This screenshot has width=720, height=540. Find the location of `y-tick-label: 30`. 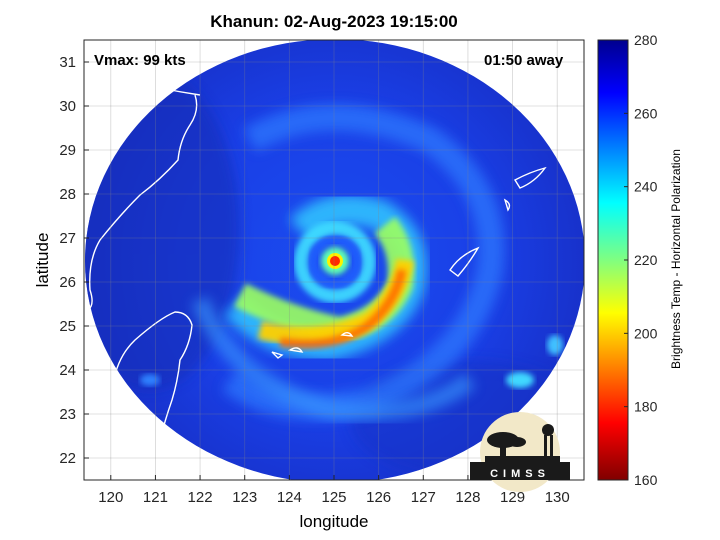

y-tick-label: 30 is located at coordinates (67, 106).